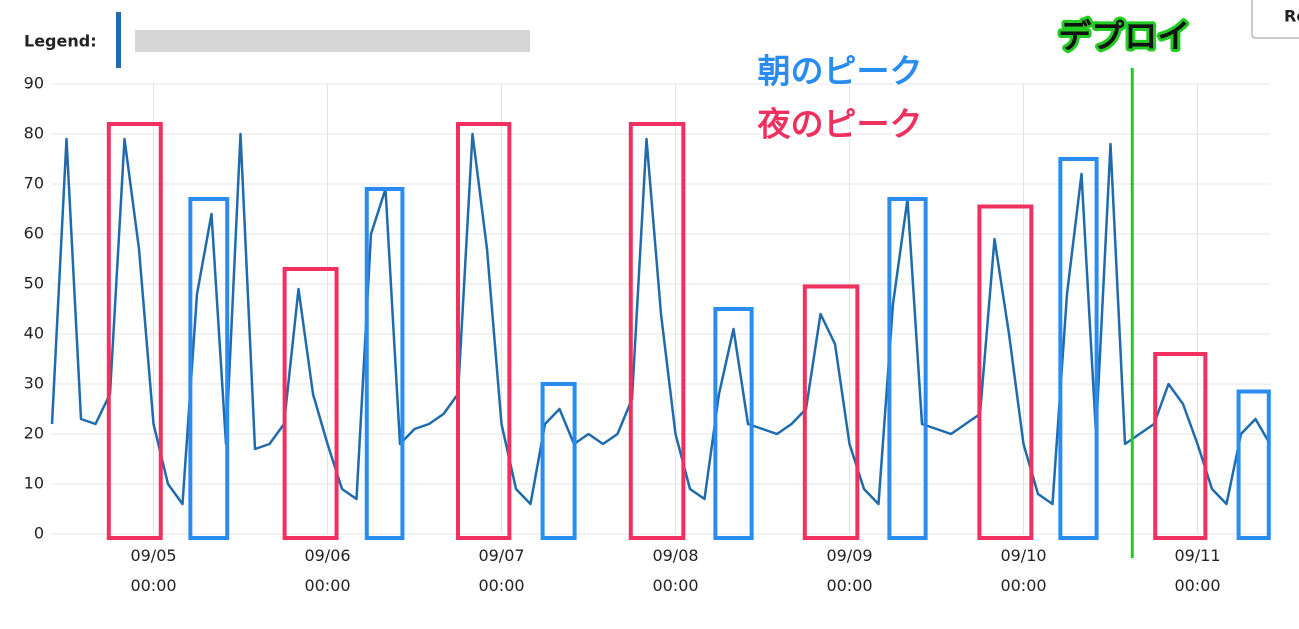 The image size is (1299, 629). Describe the element at coordinates (840, 124) in the screenshot. I see `annotation: 夜のピーク` at that location.